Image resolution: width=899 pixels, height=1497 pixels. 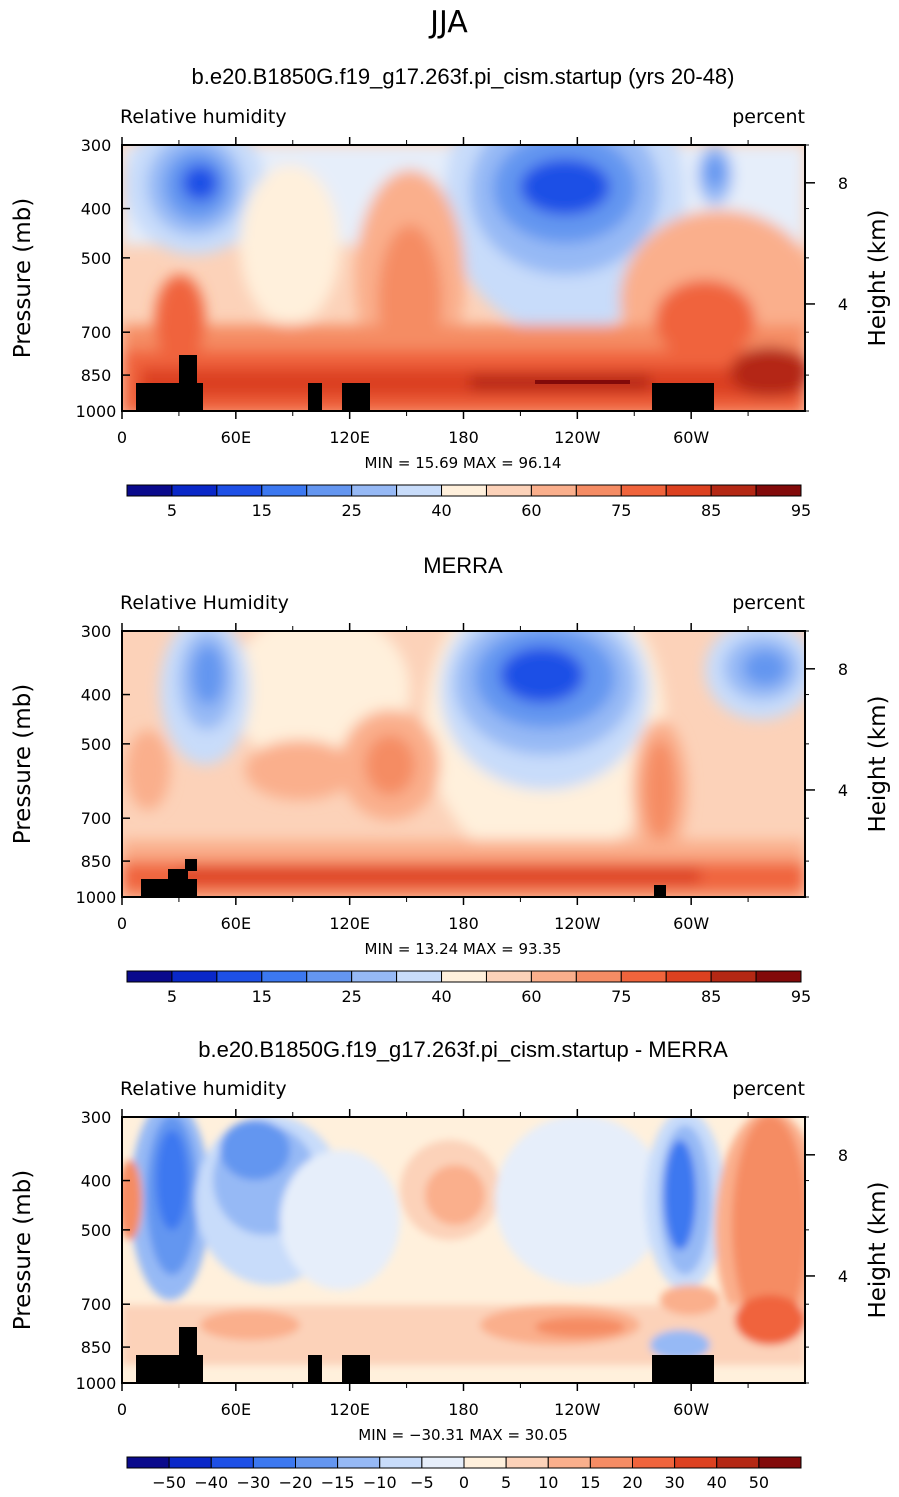 I want to click on colorbar-label: −10, so click(x=380, y=1482).